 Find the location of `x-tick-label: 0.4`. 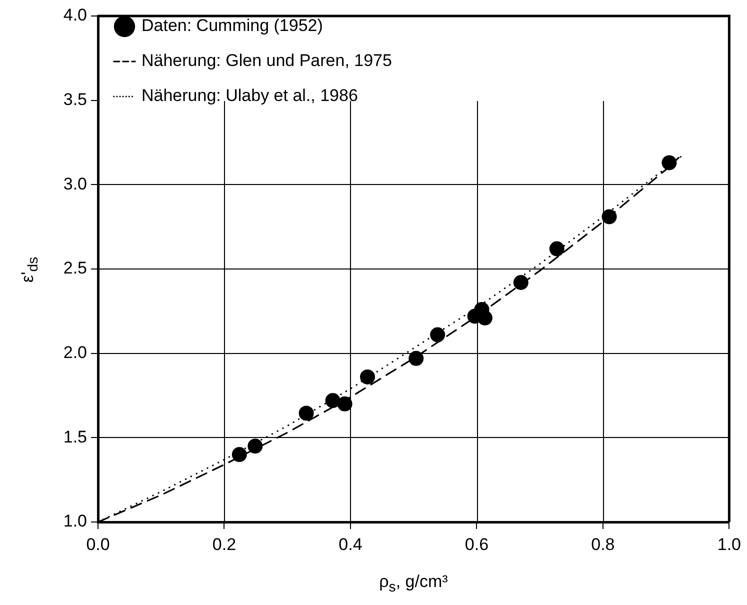

x-tick-label: 0.4 is located at coordinates (350, 544).